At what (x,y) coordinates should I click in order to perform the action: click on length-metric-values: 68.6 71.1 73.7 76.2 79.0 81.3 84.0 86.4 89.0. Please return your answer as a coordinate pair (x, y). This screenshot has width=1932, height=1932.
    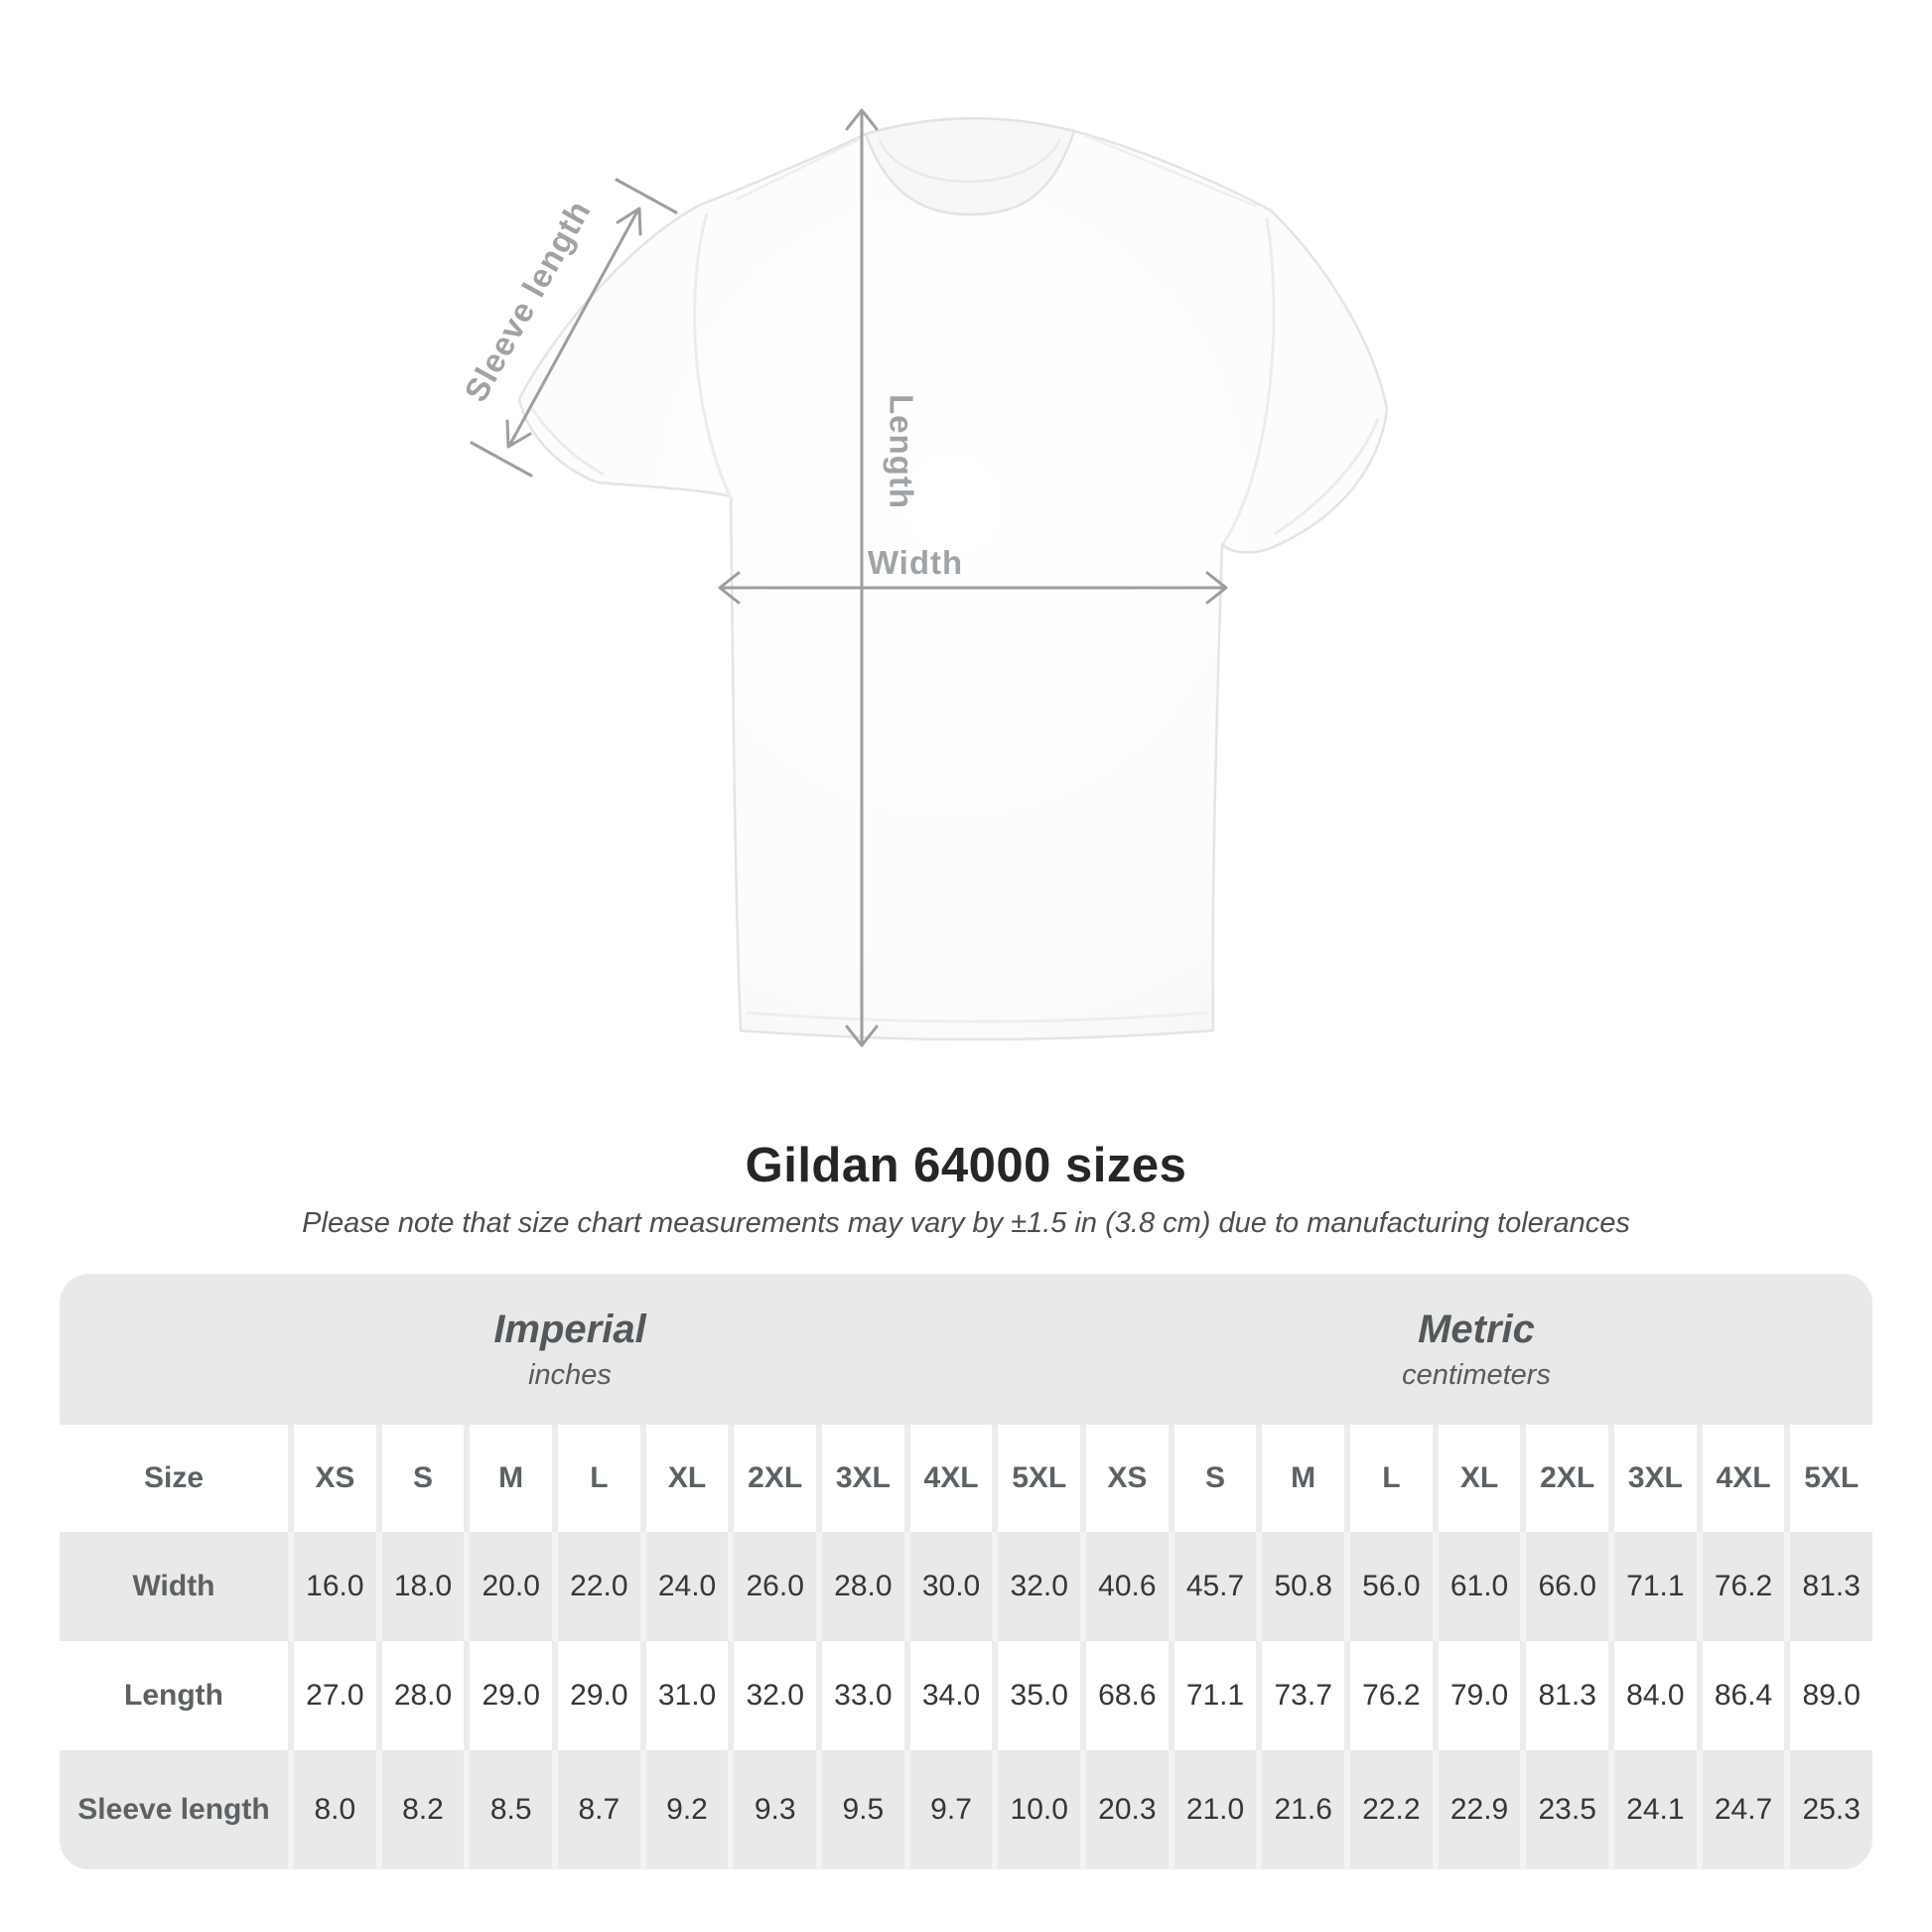
    Looking at the image, I should click on (1476, 1695).